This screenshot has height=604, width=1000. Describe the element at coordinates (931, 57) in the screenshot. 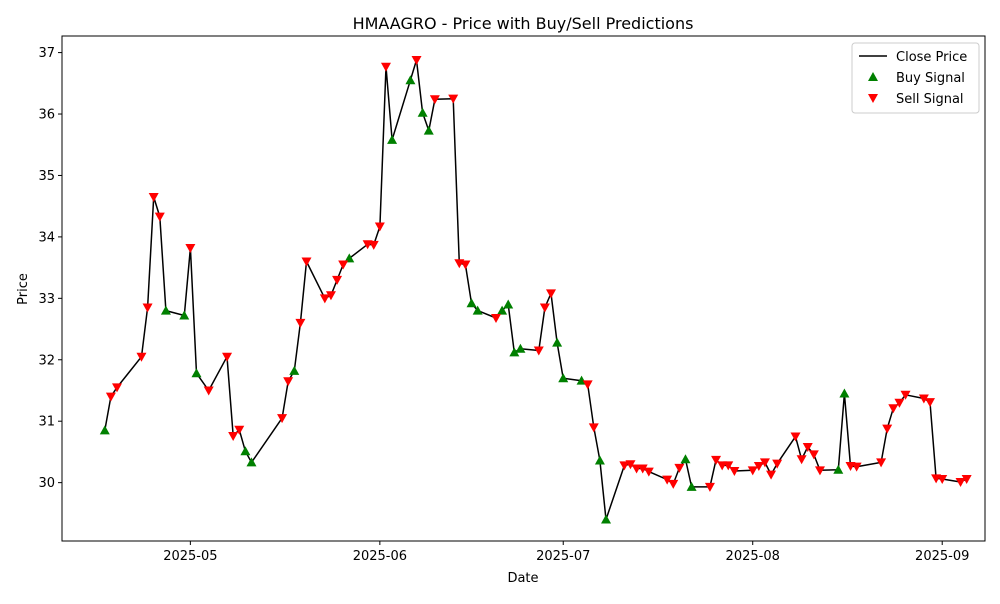

I see `legend-close-price-label: Close Price` at that location.